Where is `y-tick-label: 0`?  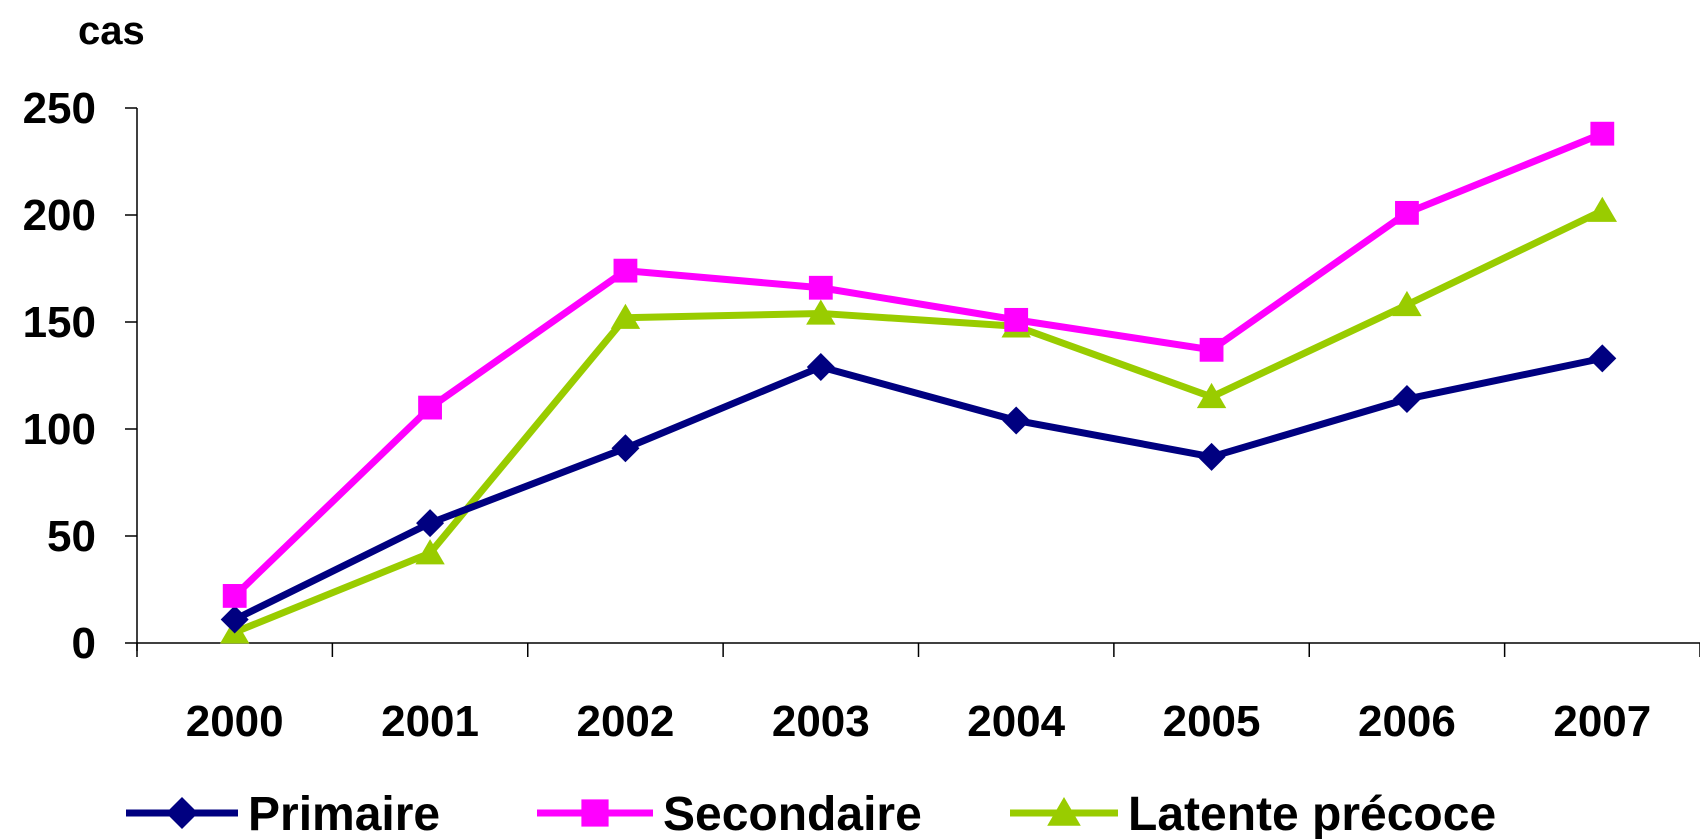 y-tick-label: 0 is located at coordinates (84, 643).